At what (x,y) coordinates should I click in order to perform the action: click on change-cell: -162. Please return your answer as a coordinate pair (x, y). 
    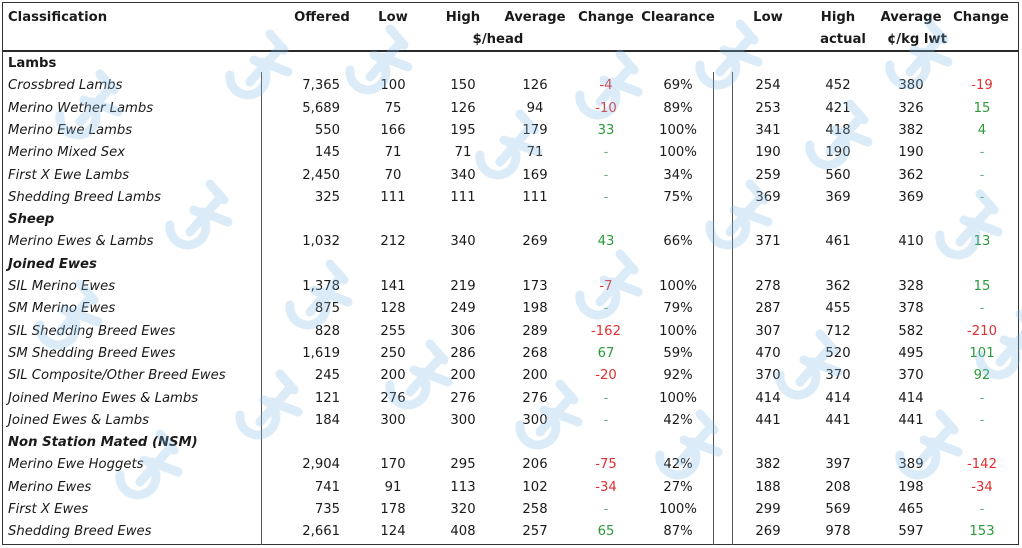
    Looking at the image, I should click on (606, 331).